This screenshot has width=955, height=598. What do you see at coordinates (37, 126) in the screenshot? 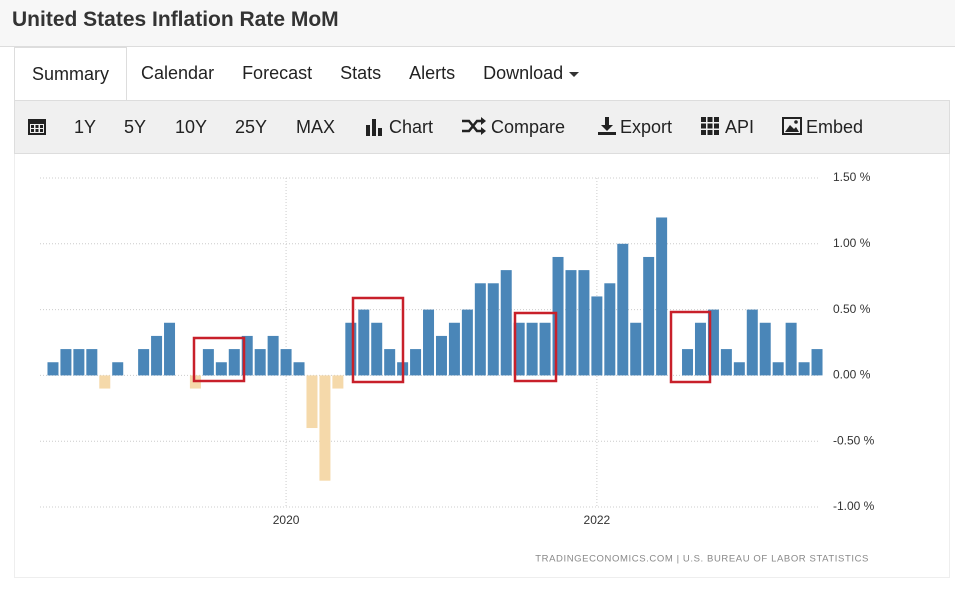
I see `calendar-icon` at bounding box center [37, 126].